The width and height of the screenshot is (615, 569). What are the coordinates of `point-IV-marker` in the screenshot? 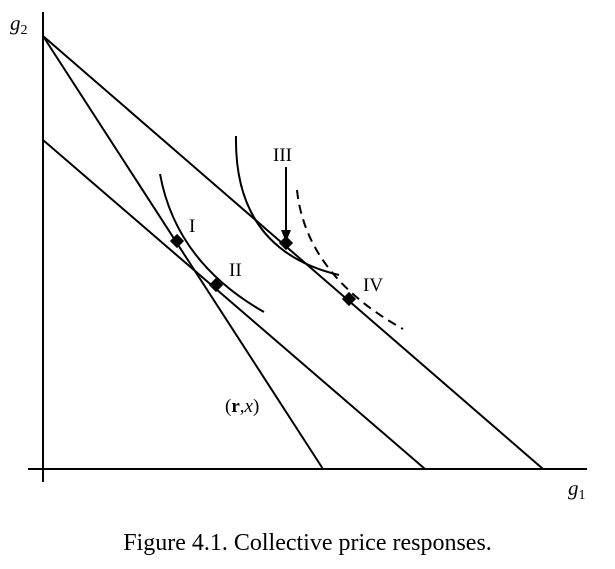 It's located at (349, 299).